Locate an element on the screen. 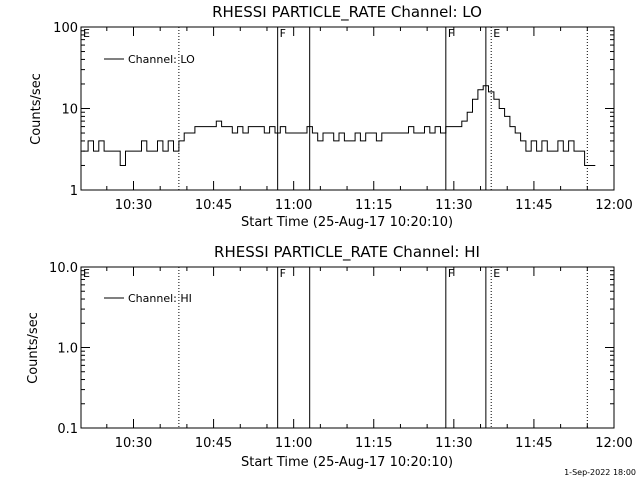 This screenshot has width=640, height=480. chart-title: RHESSI PARTICLE_RATE Channel: HI is located at coordinates (347, 252).